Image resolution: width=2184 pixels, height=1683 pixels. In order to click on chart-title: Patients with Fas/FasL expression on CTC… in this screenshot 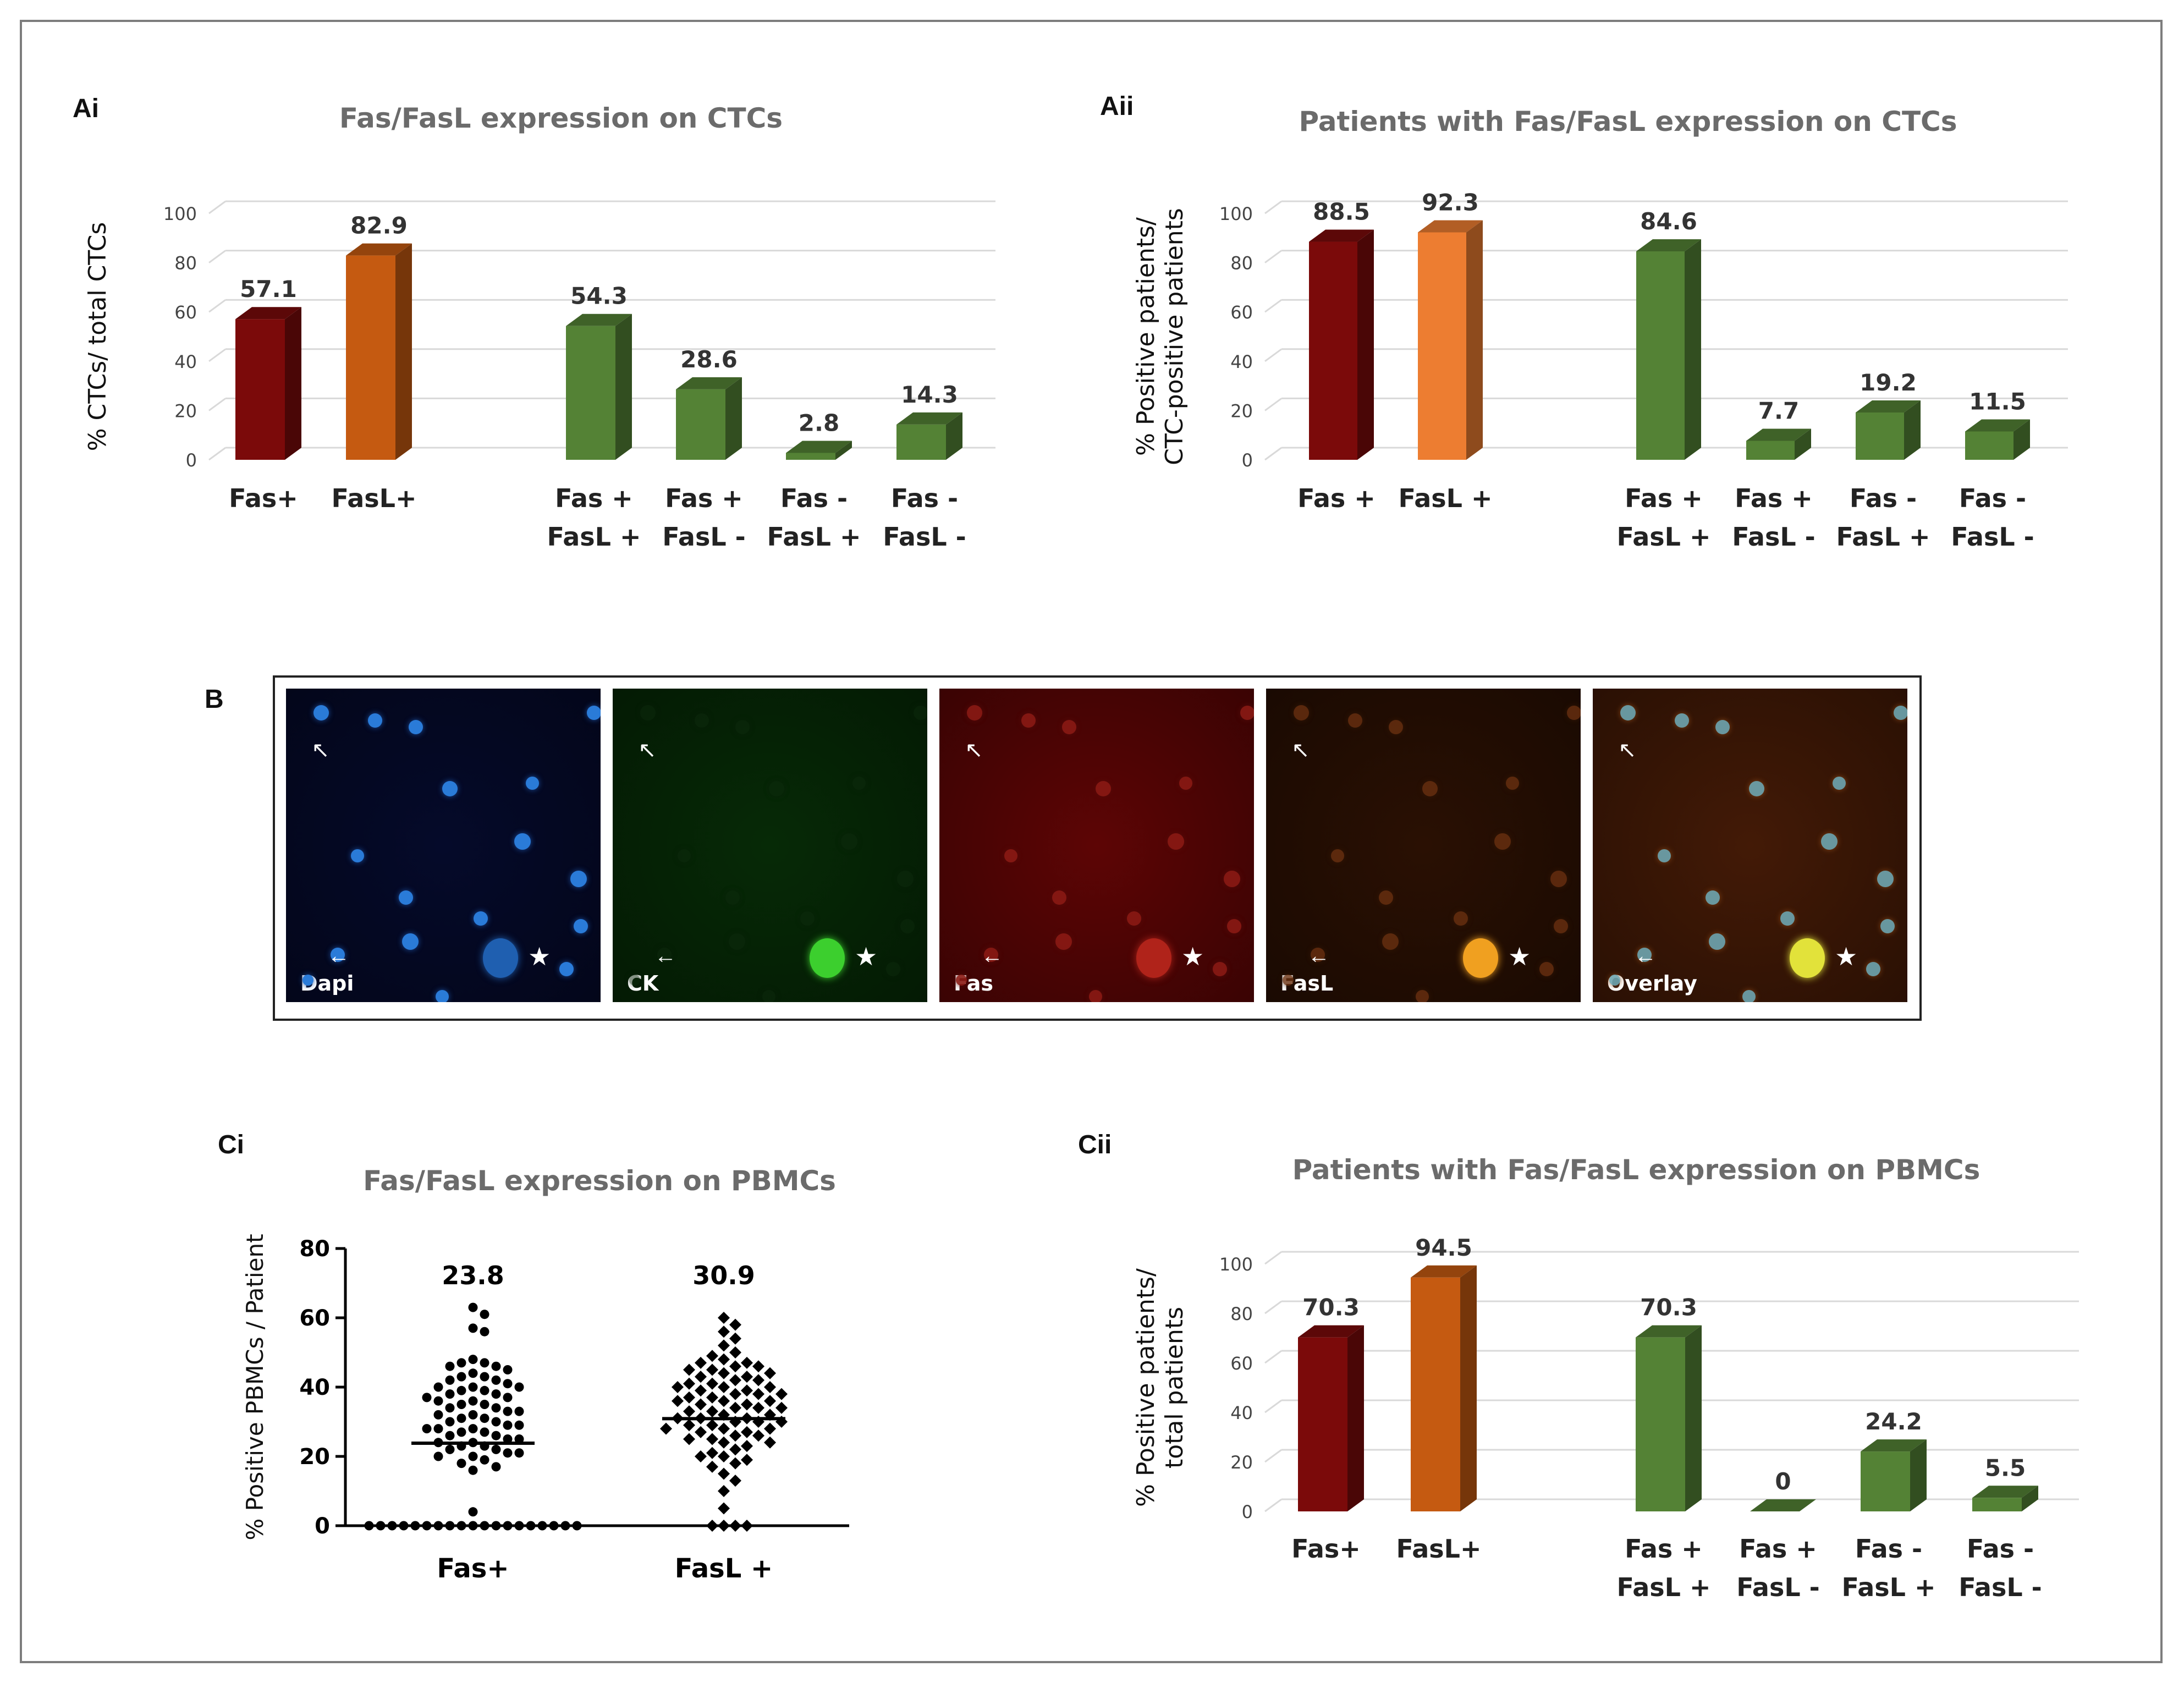, I will do `click(1628, 122)`.